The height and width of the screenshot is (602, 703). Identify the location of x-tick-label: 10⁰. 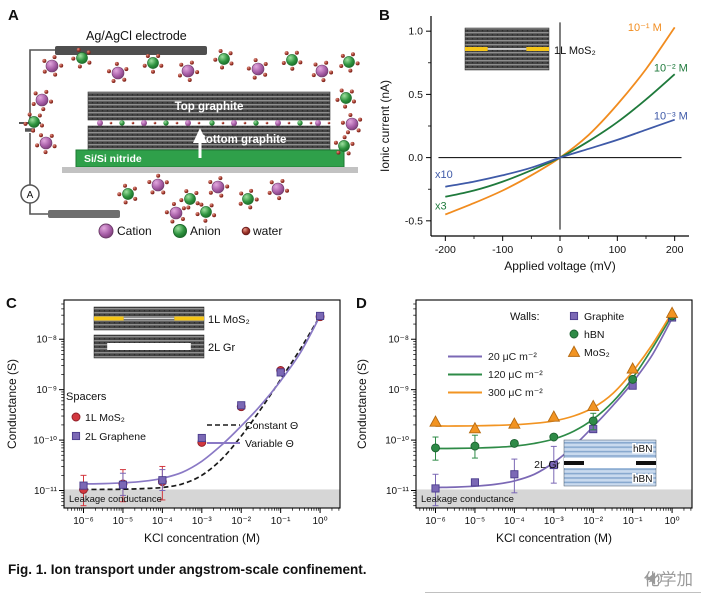
(320, 521).